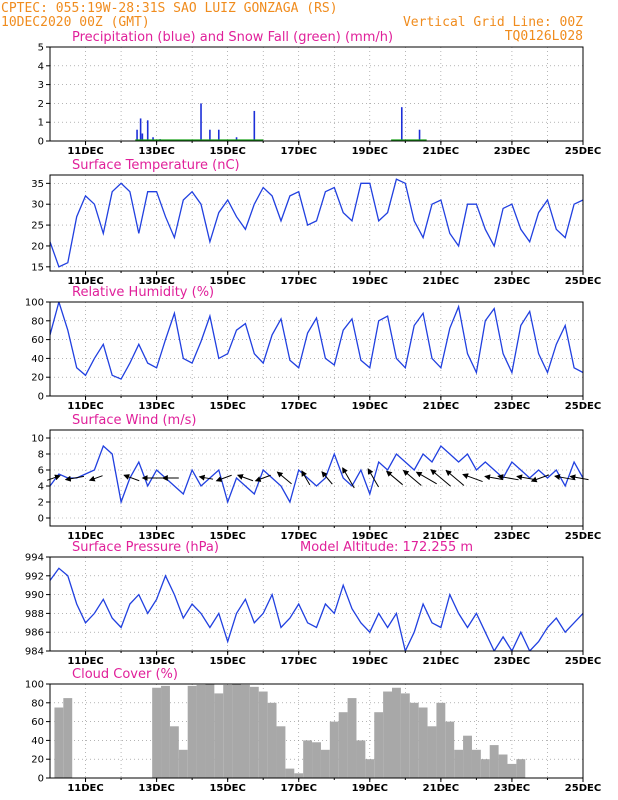 The image size is (618, 800). I want to click on header-model-id: TQ0126L028, so click(544, 36).